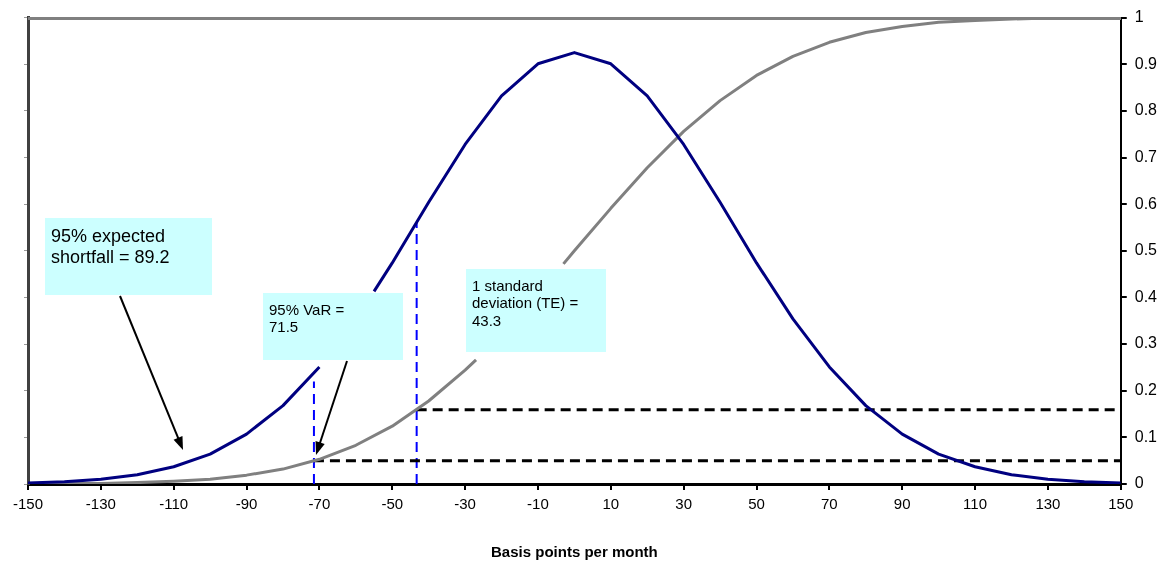  I want to click on y-tick-label: 0.7, so click(1146, 156).